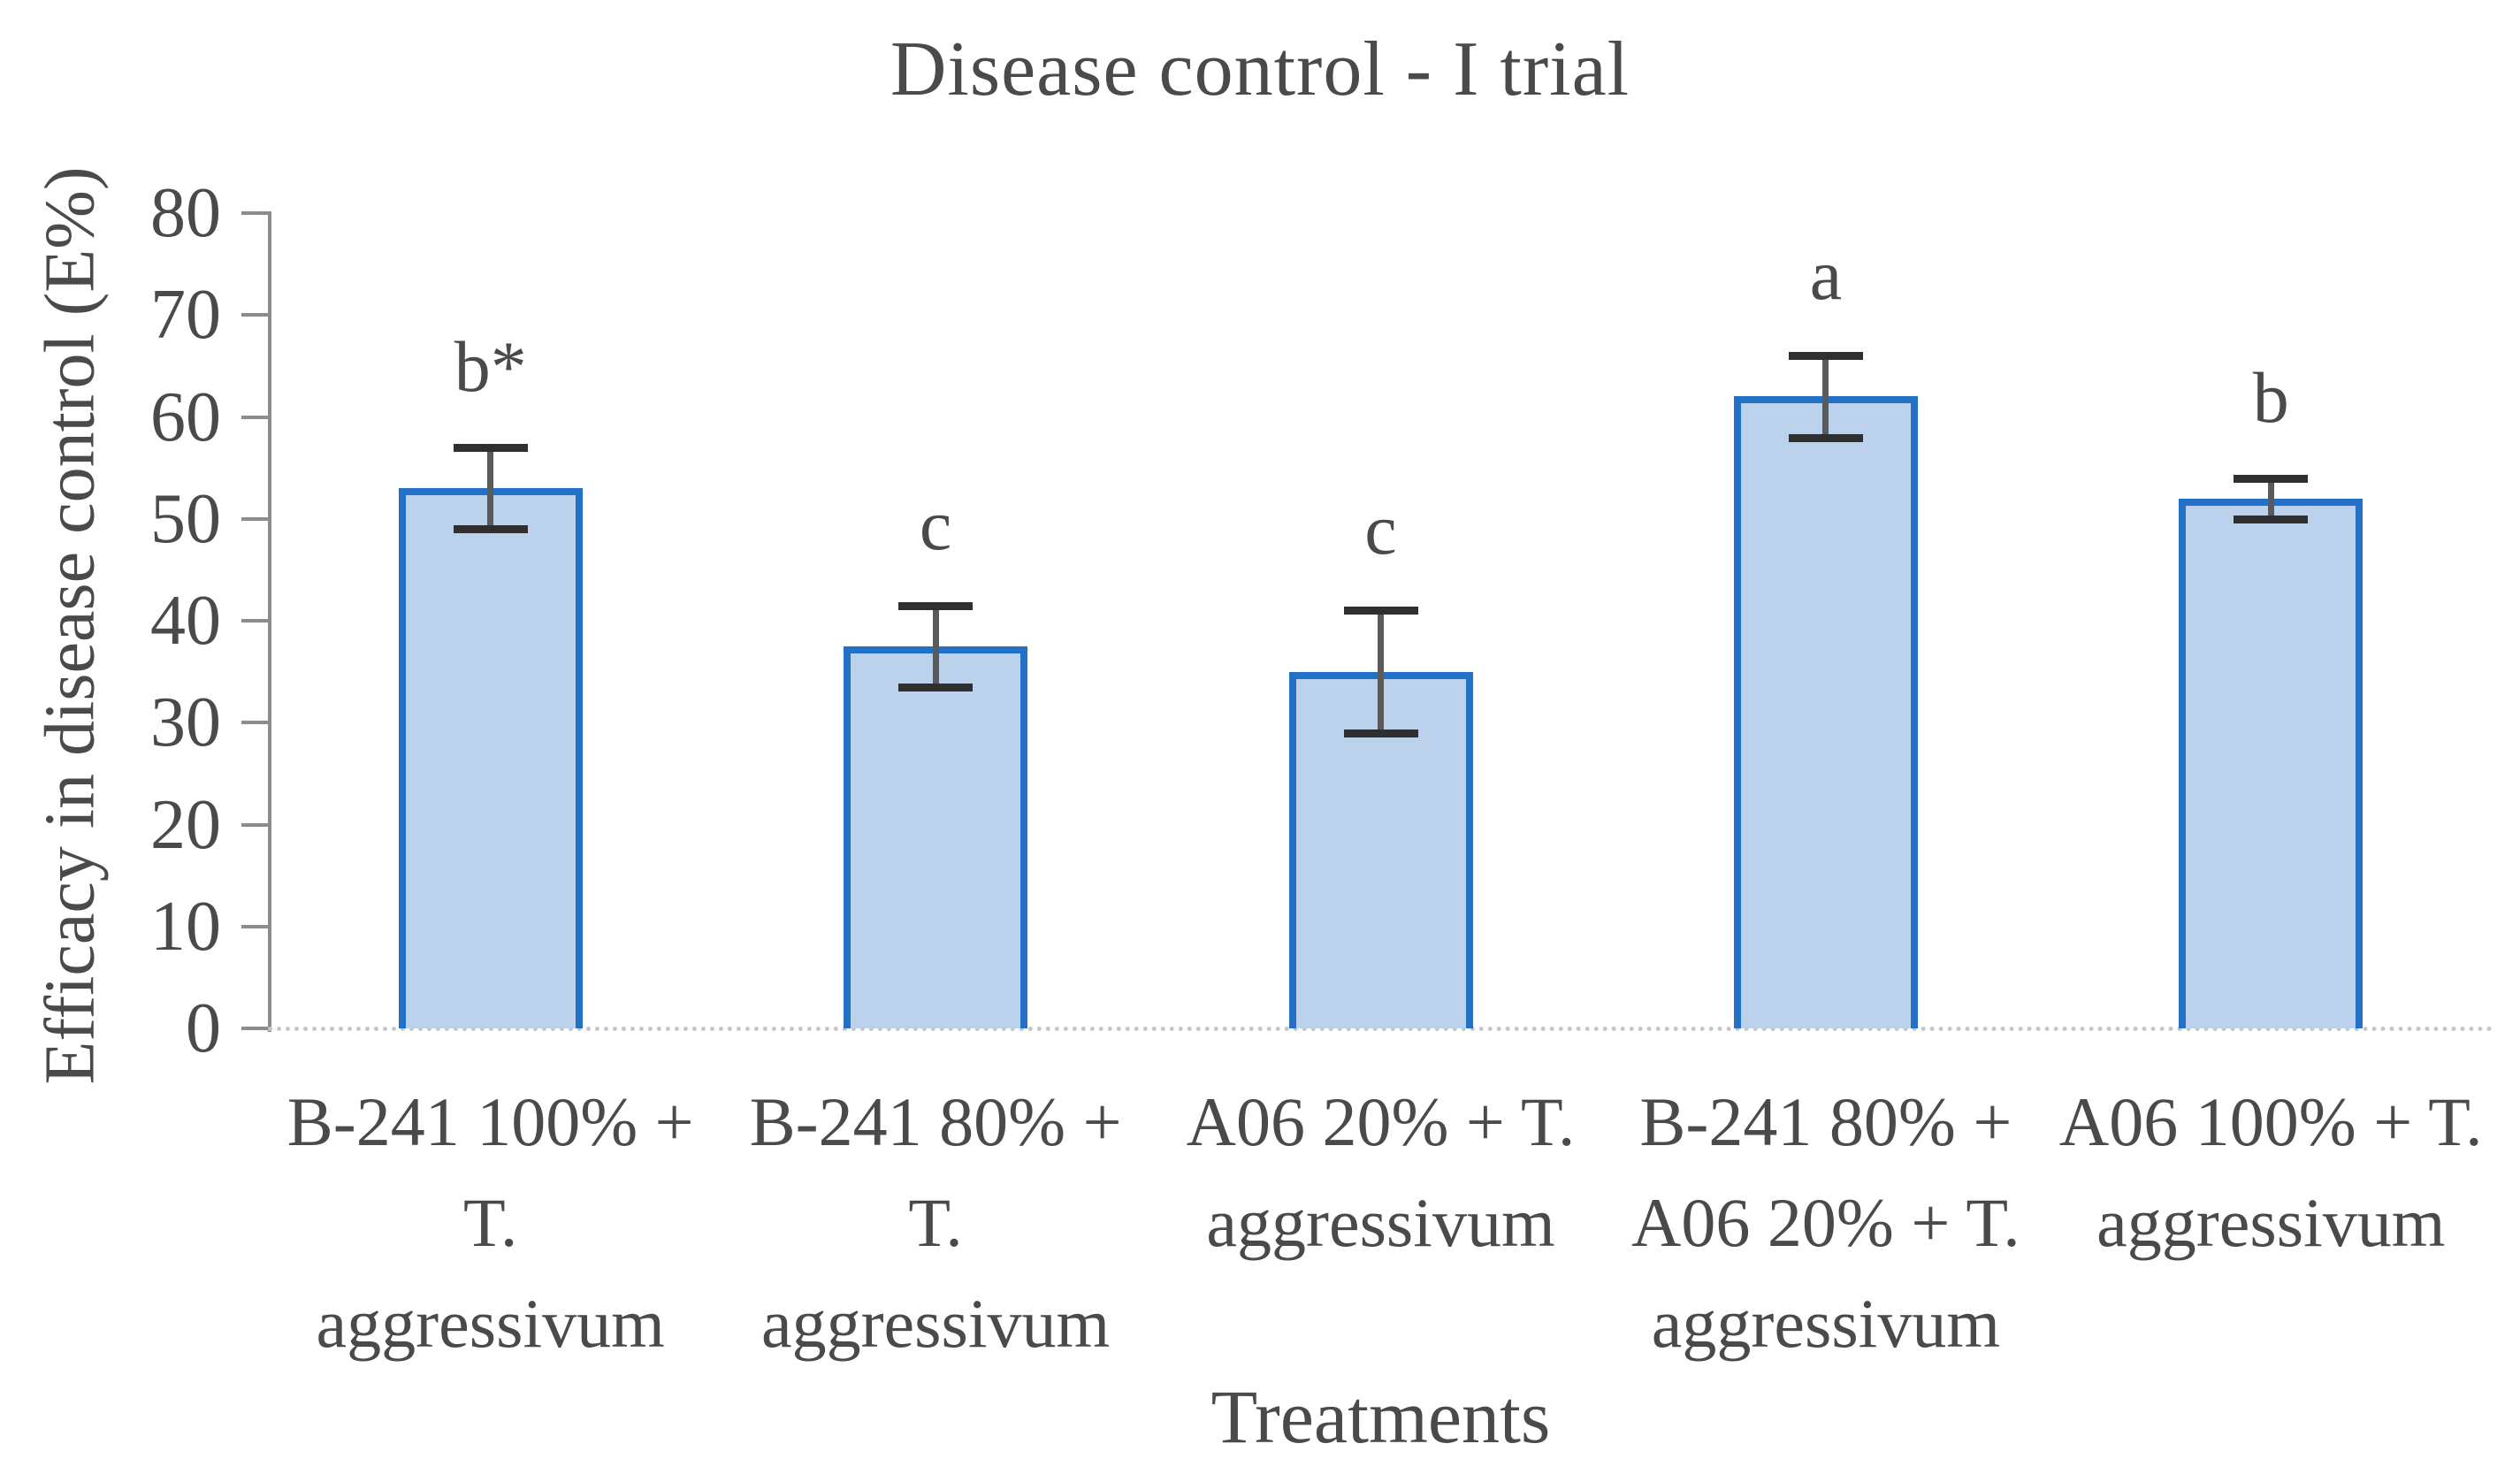  I want to click on y-tick-label: 20, so click(185, 824).